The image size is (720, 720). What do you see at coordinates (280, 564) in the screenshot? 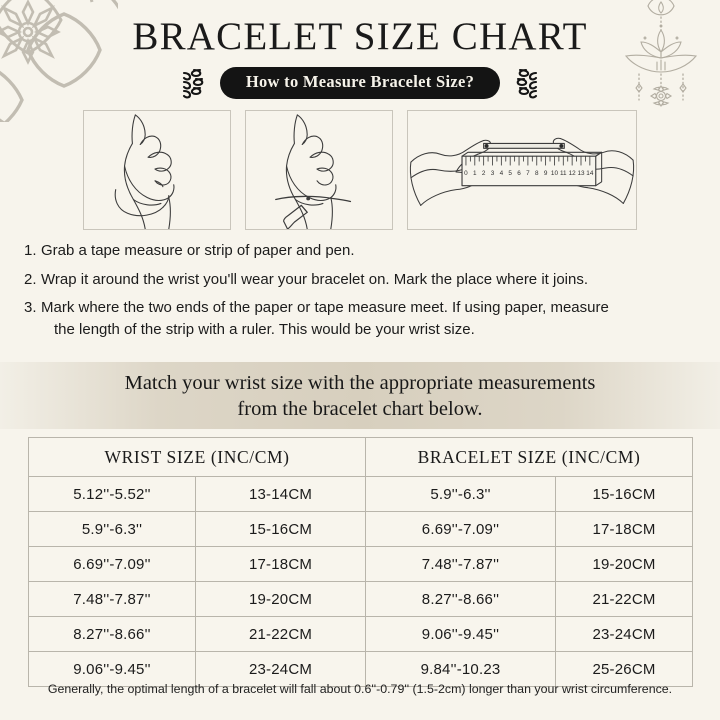
I see `wrist-cm-cell: 17-18CM` at bounding box center [280, 564].